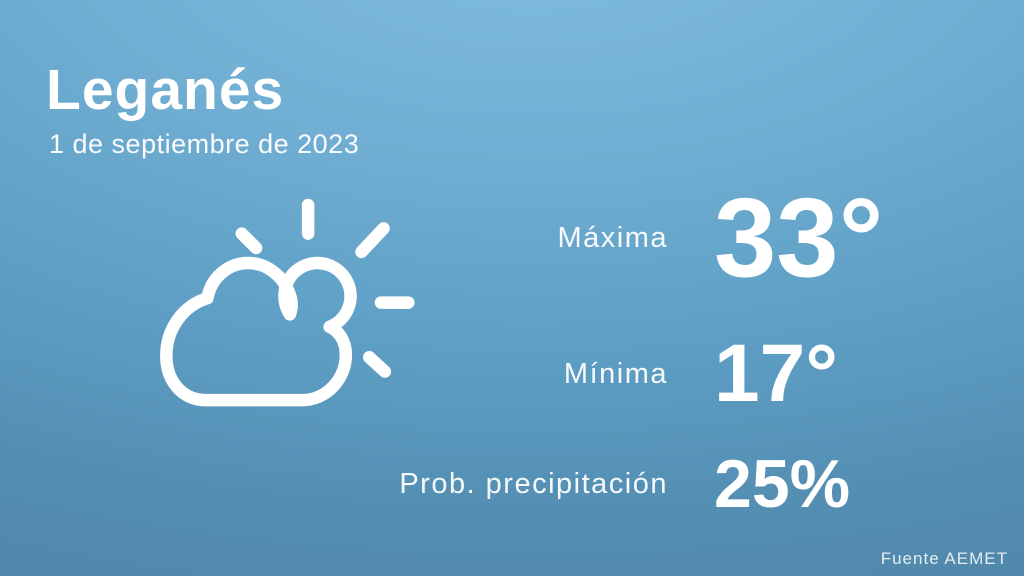  What do you see at coordinates (670, 374) in the screenshot?
I see `metric-row-minima: Mínima 17°` at bounding box center [670, 374].